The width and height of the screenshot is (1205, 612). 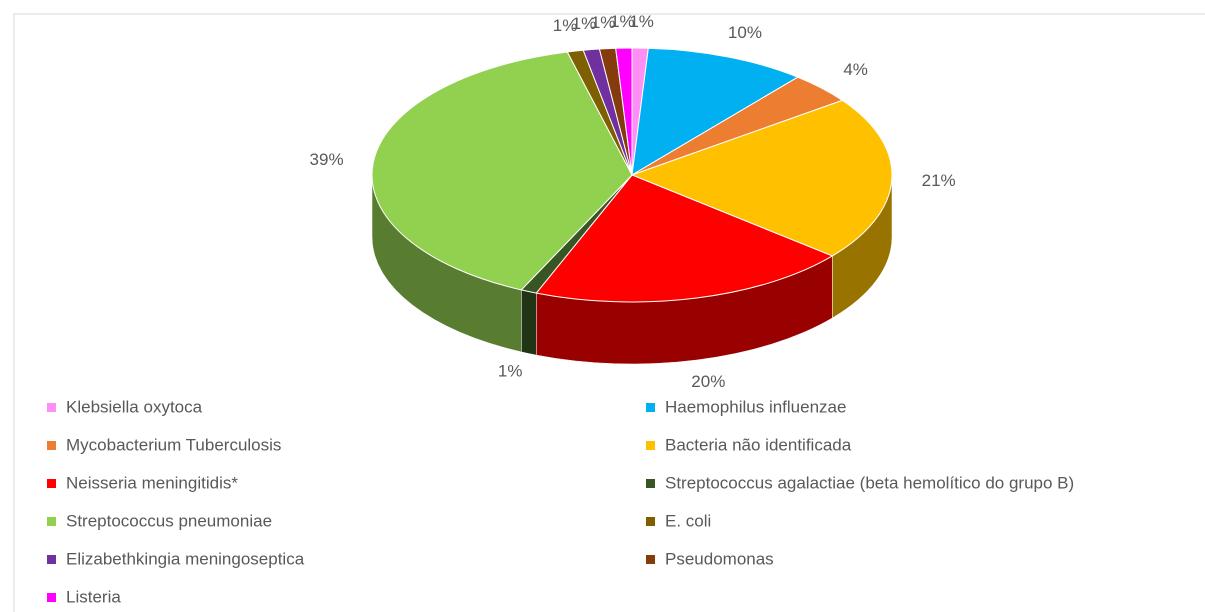 I want to click on data-label: 39%, so click(x=327, y=159).